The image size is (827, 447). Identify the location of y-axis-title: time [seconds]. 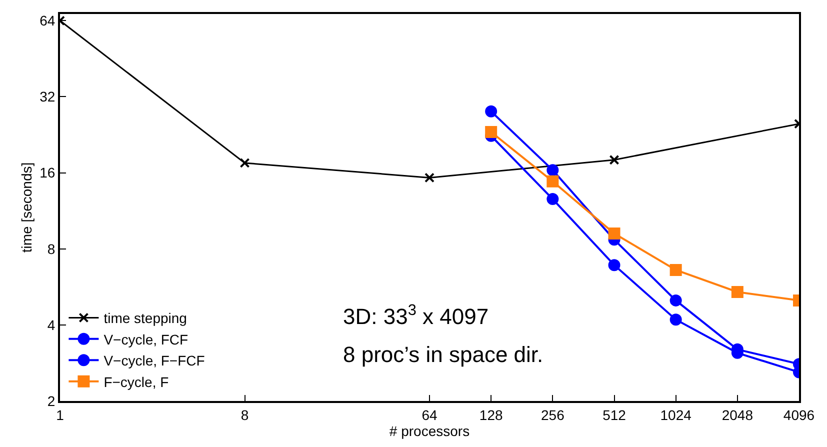
(26, 207).